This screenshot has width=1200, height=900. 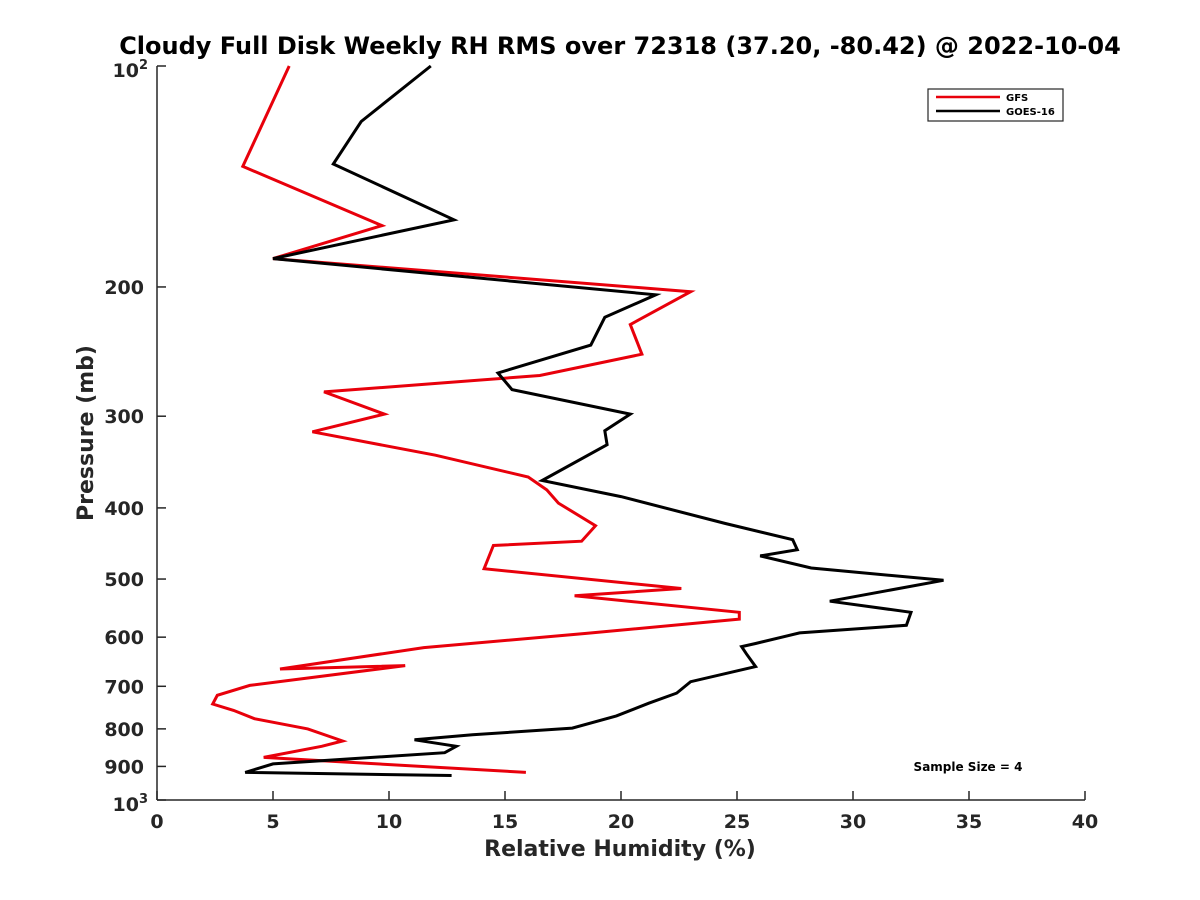 What do you see at coordinates (969, 822) in the screenshot?
I see `x-tick-label: 35` at bounding box center [969, 822].